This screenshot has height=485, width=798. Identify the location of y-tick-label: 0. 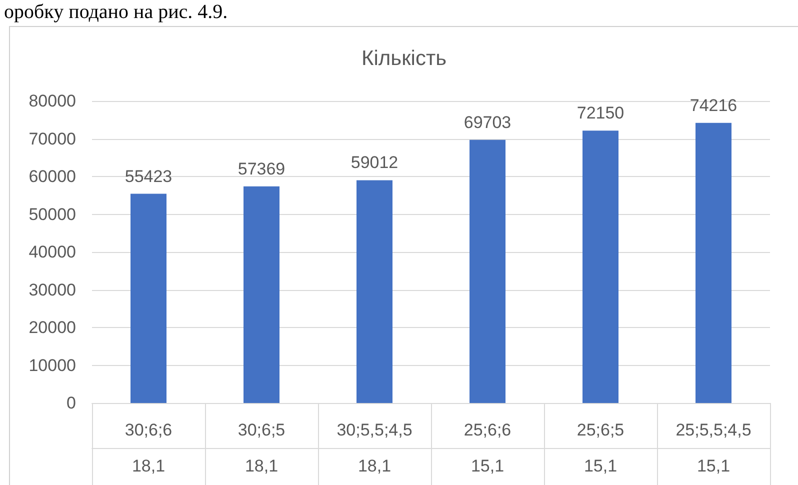
(71, 403).